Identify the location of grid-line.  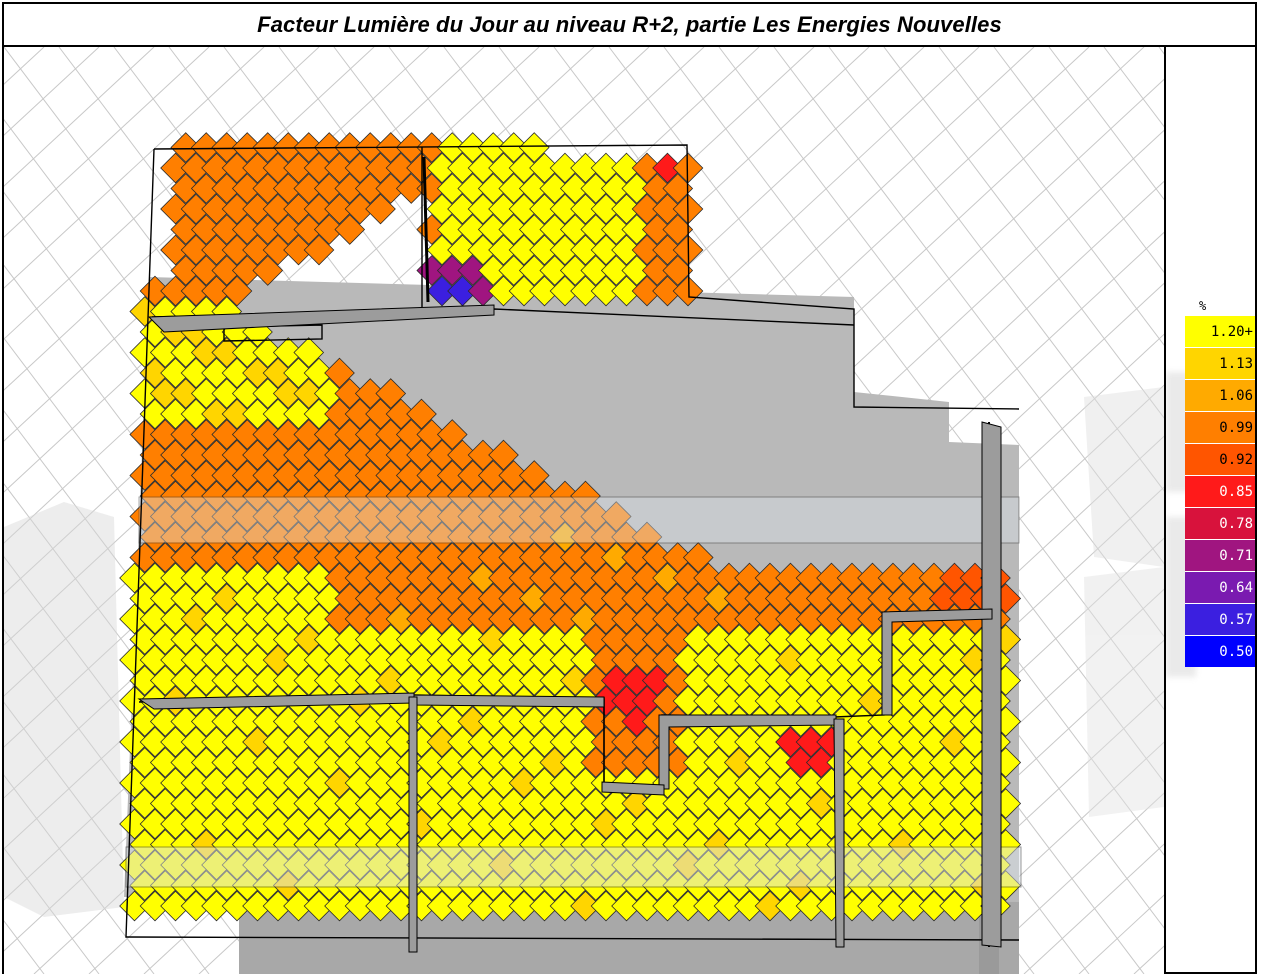
(1011, 832).